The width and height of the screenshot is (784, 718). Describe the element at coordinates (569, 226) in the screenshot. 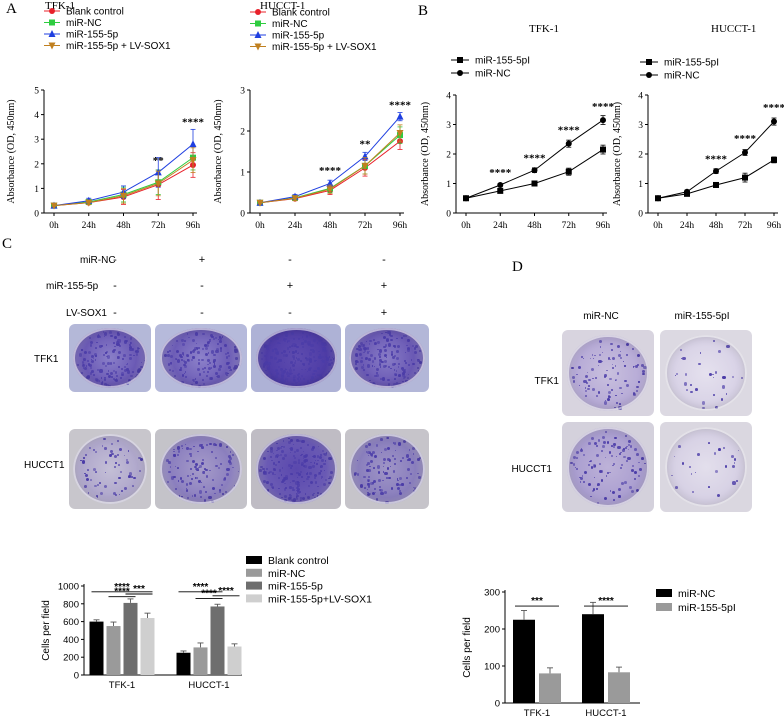

I see `x-tick-label: 72h` at that location.